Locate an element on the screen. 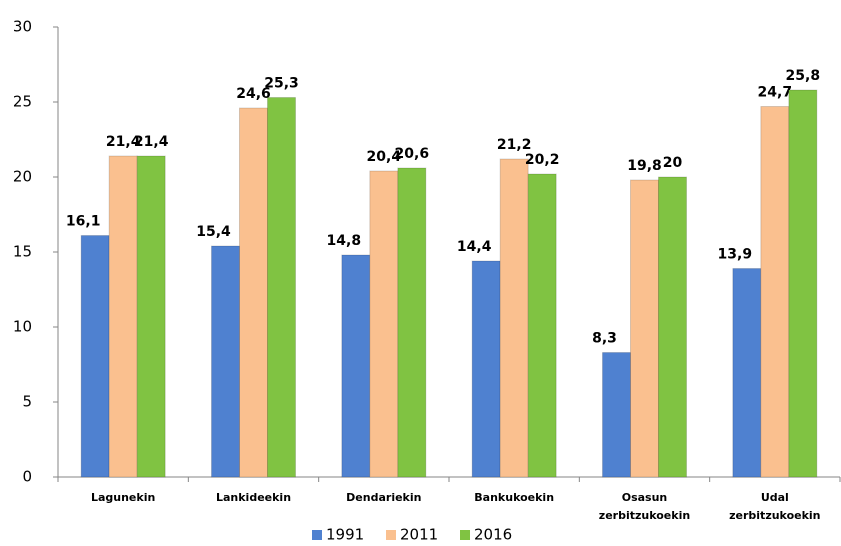 This screenshot has width=841, height=546. y-tick-label: 5 is located at coordinates (27, 402).